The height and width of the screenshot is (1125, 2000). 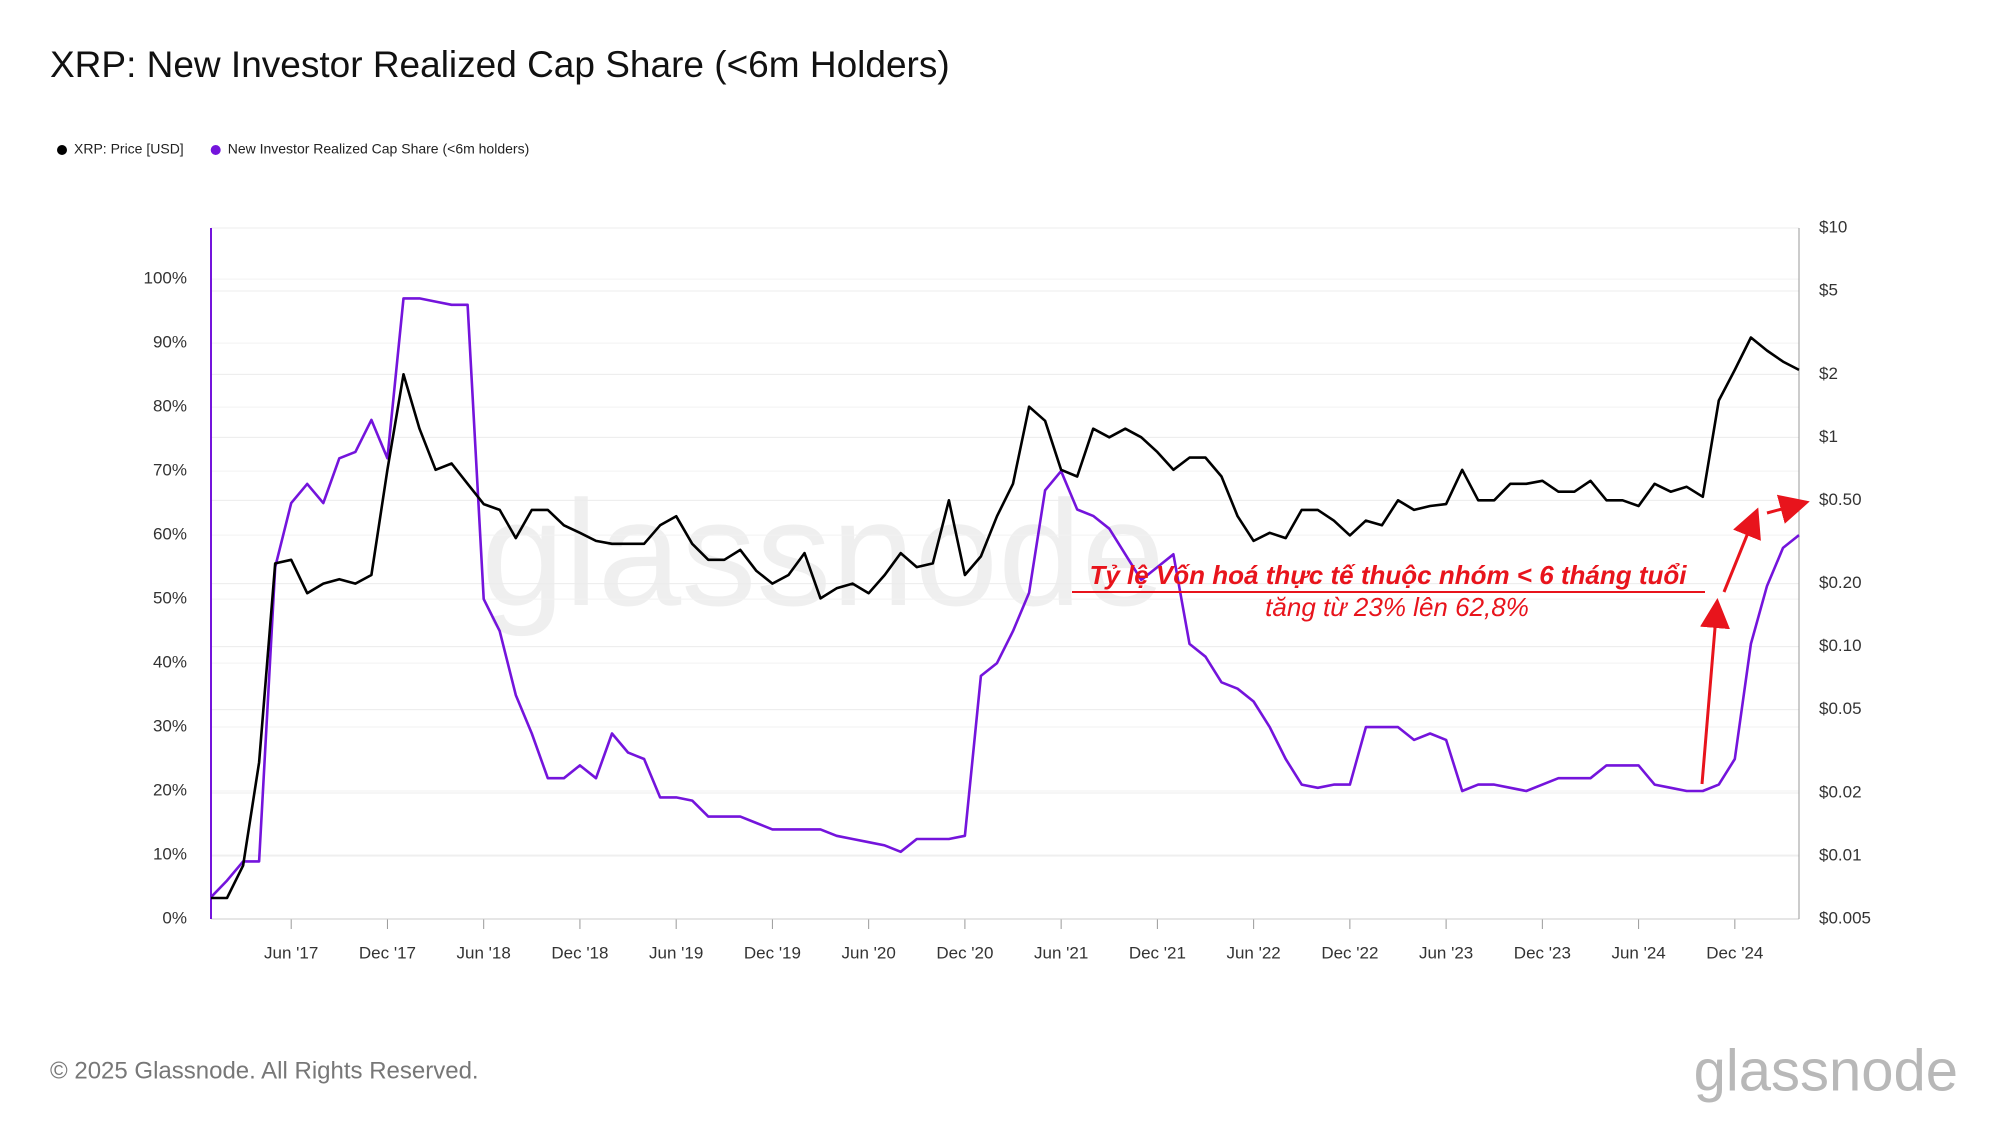 What do you see at coordinates (174, 917) in the screenshot?
I see `y-tick-label: 0%` at bounding box center [174, 917].